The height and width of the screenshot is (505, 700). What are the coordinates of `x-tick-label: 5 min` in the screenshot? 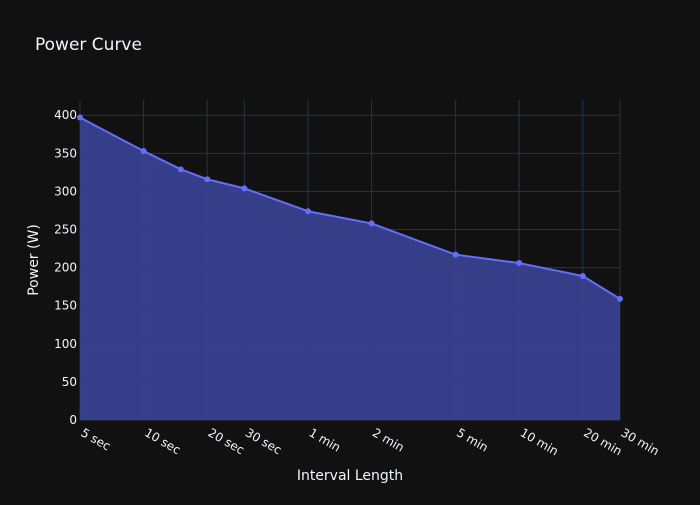 It's located at (472, 439).